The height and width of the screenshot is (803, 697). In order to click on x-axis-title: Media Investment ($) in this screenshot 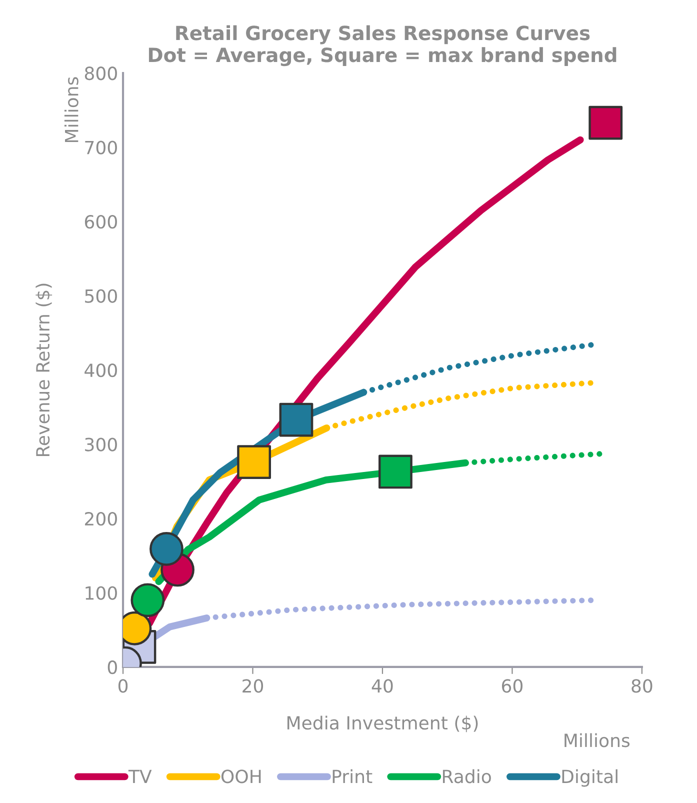, I will do `click(382, 724)`.